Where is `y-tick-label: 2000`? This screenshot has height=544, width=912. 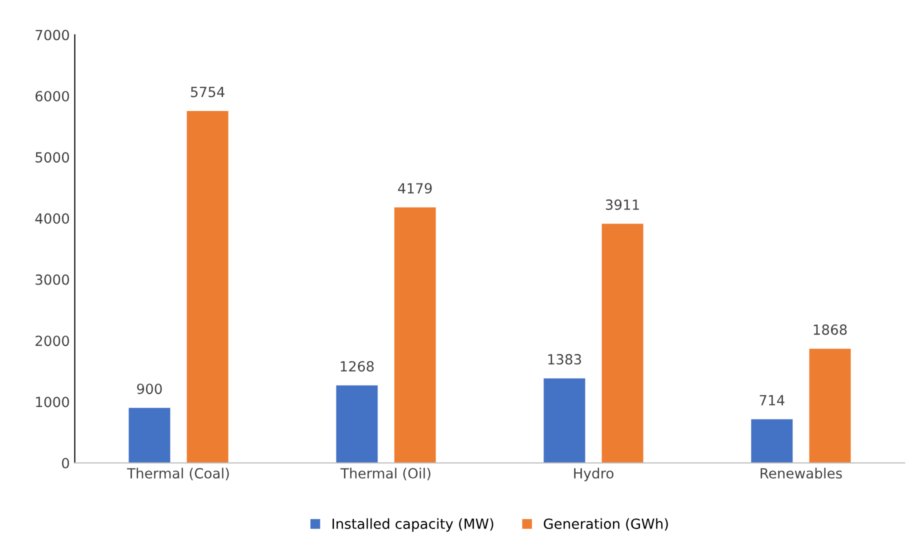 y-tick-label: 2000 is located at coordinates (52, 341).